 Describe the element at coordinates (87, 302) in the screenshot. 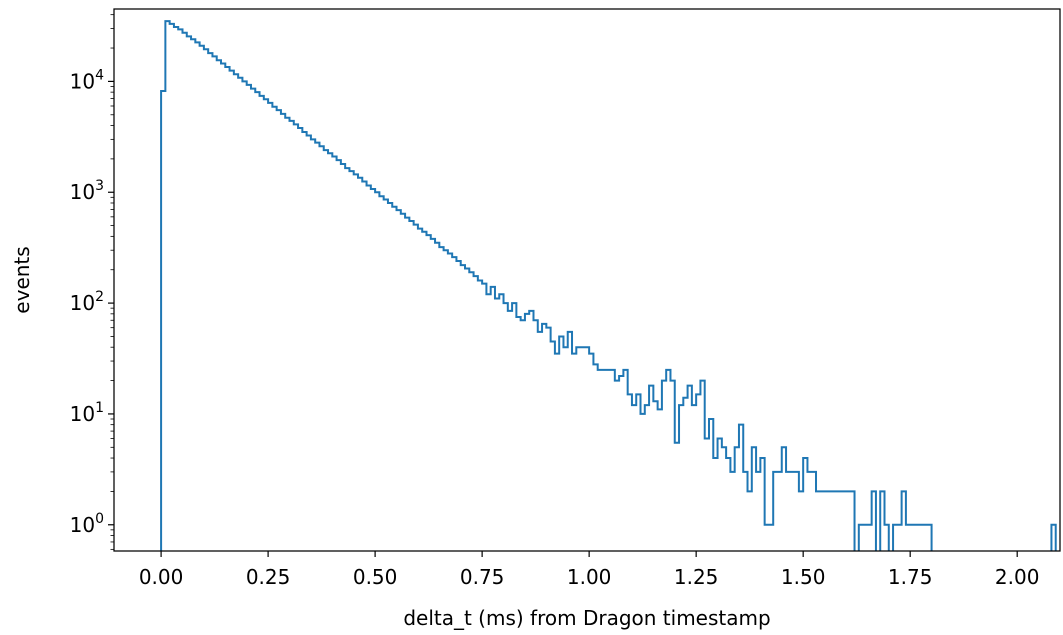

I see `y-tick-label: 10²` at that location.